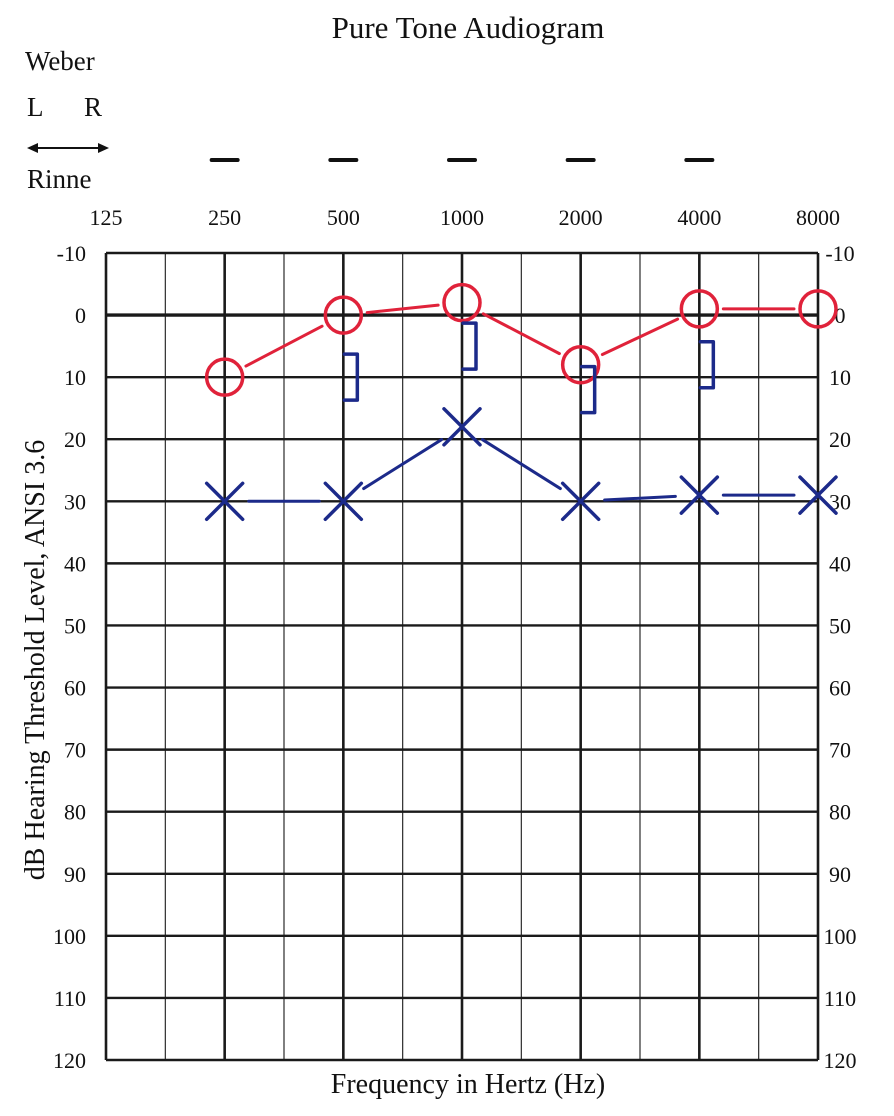 The image size is (894, 1116). Describe the element at coordinates (106, 217) in the screenshot. I see `x-tick-label-0: 125` at that location.